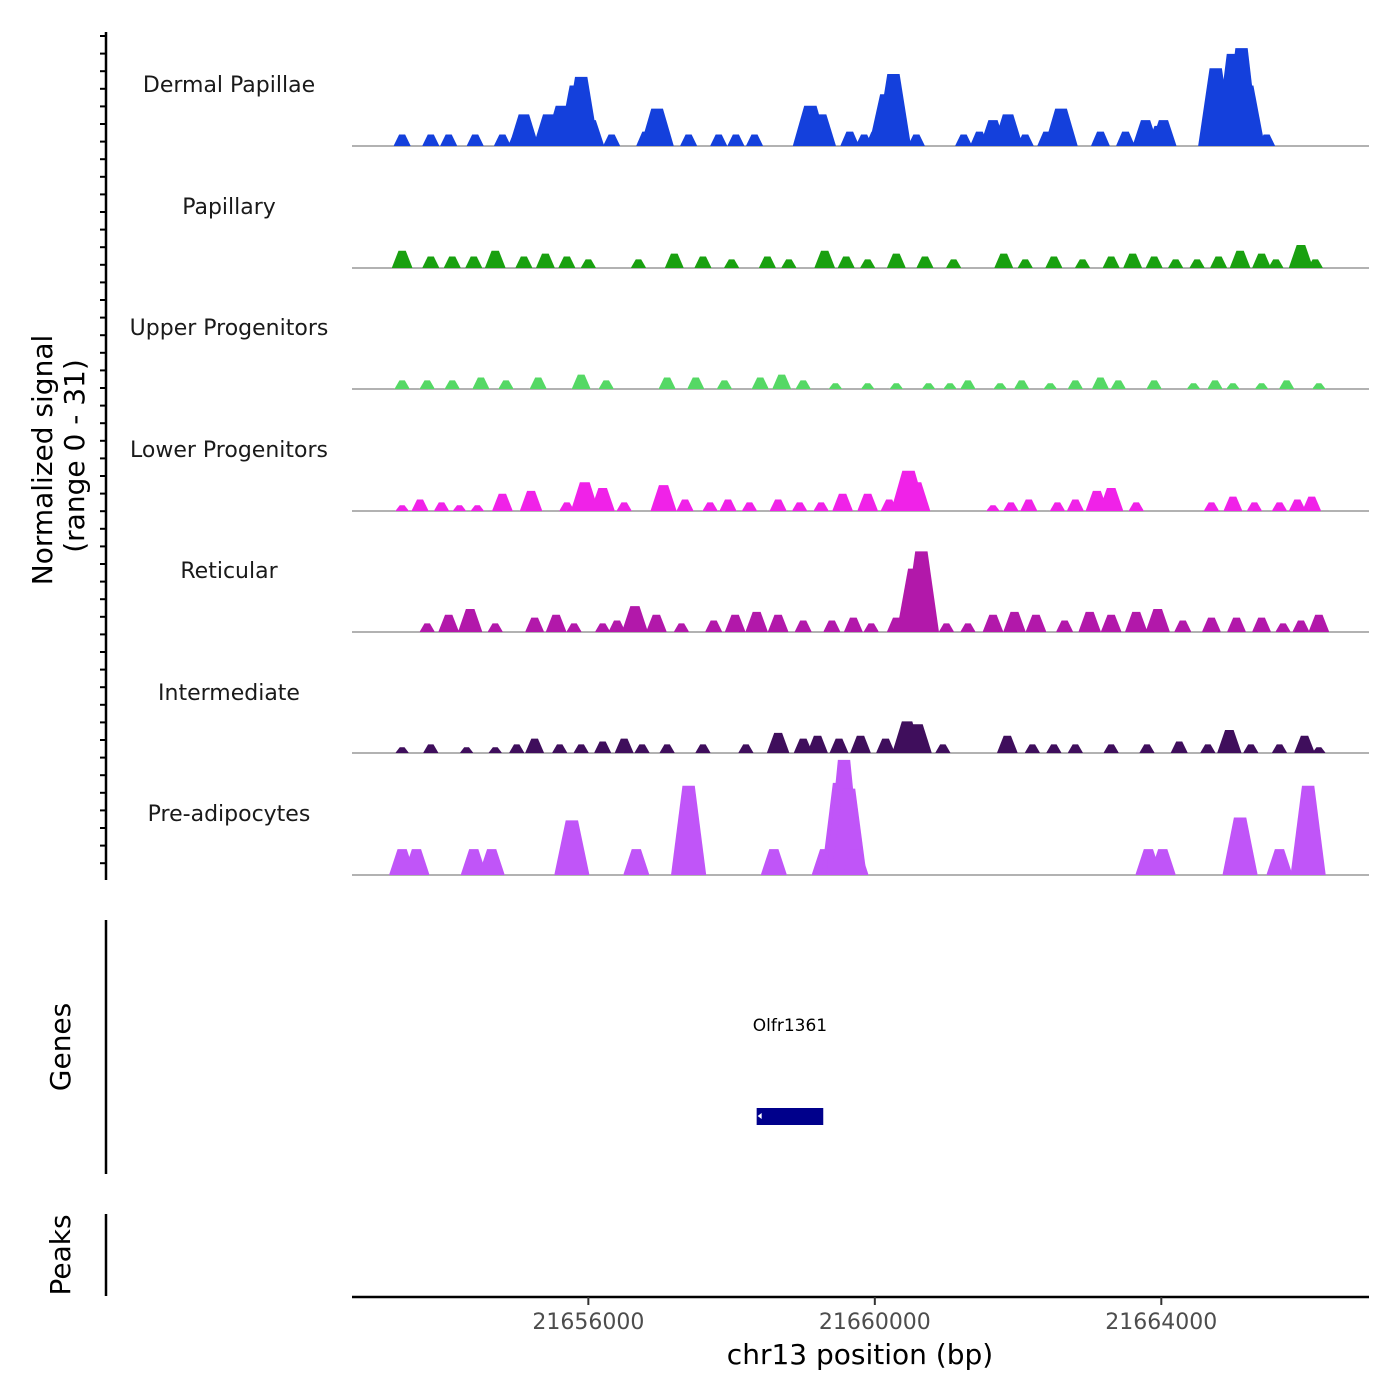 The height and width of the screenshot is (1400, 1400). What do you see at coordinates (860, 1354) in the screenshot?
I see `x-axis-title: chr13 position (bp)` at bounding box center [860, 1354].